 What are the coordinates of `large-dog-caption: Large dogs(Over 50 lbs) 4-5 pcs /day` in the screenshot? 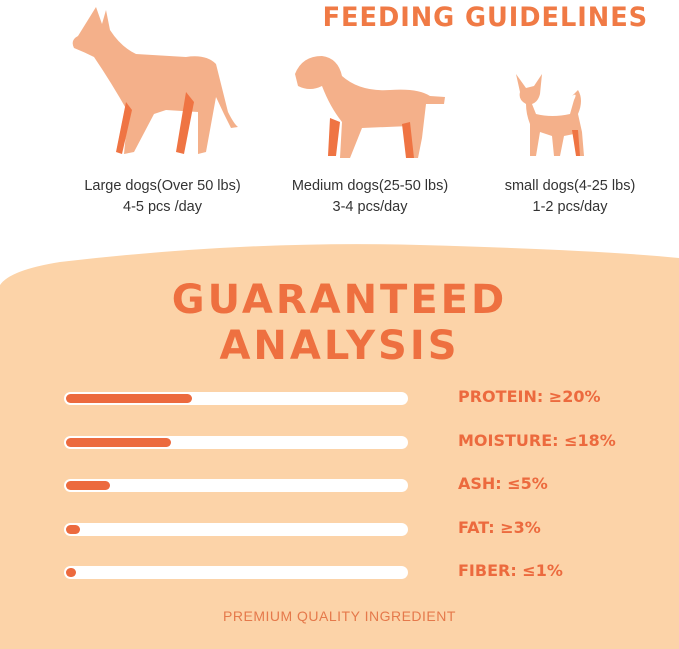 It's located at (162, 197).